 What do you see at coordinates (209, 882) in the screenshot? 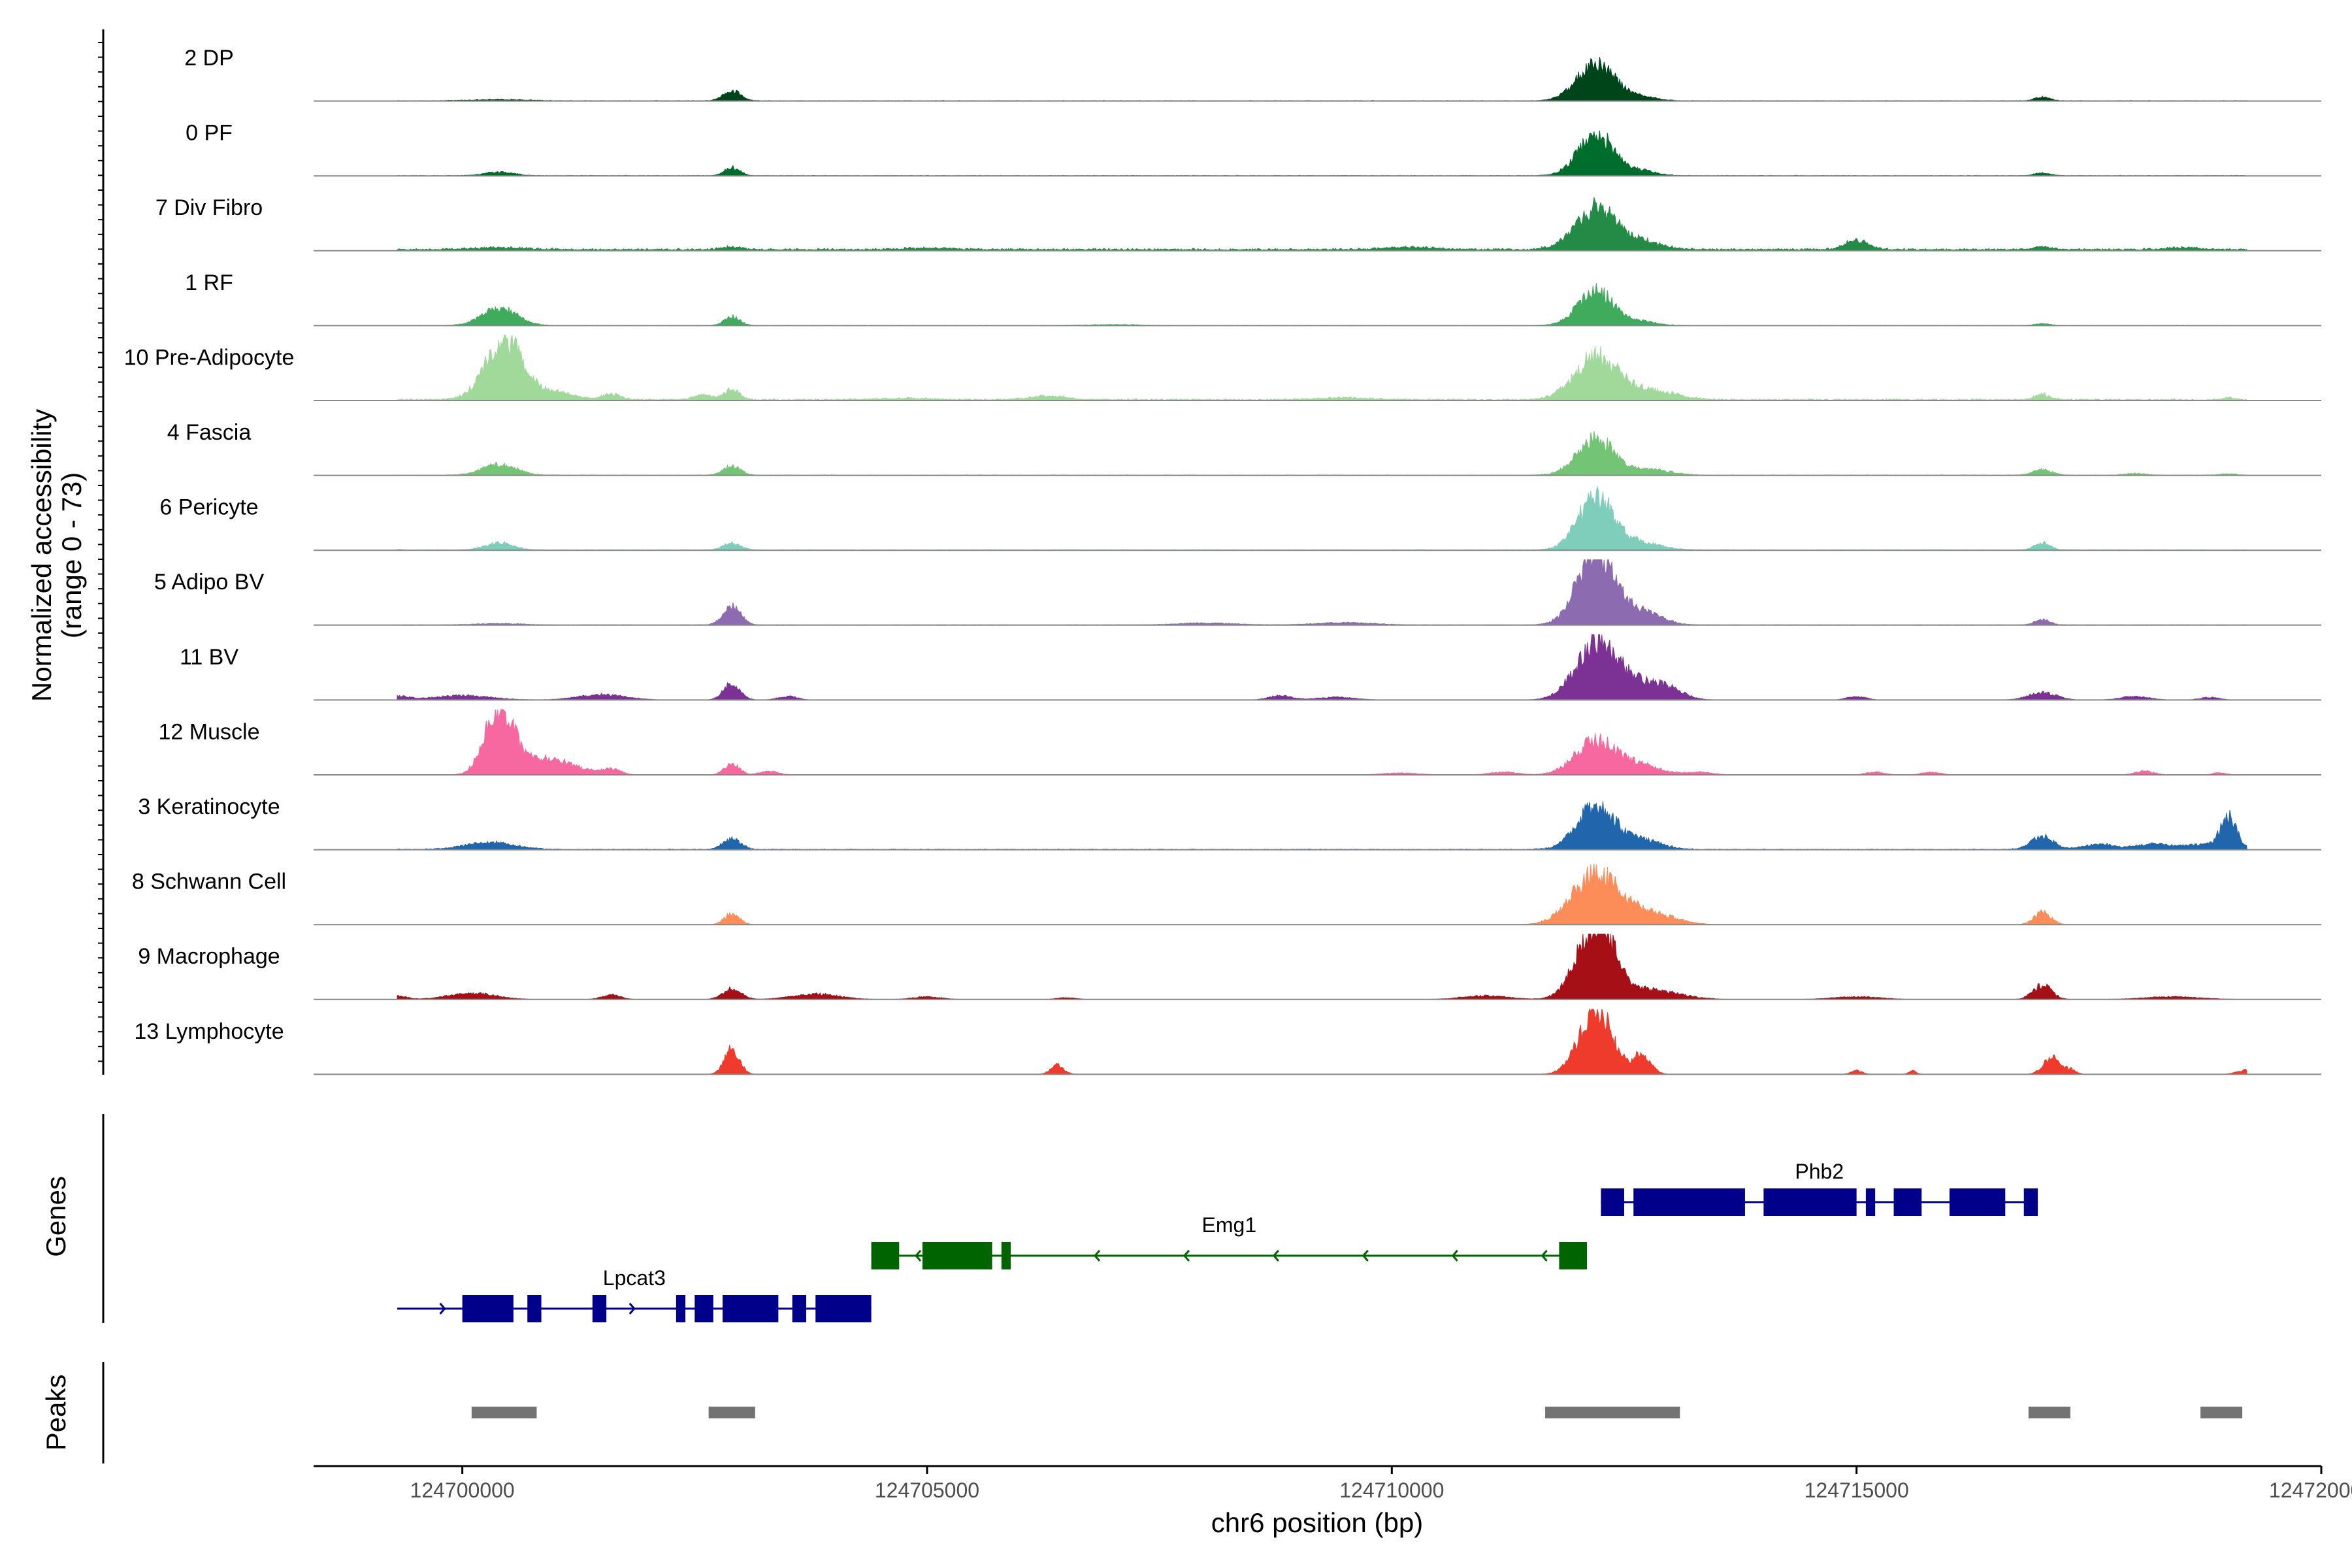
I see `track-label: 8 Schwann Cell` at bounding box center [209, 882].